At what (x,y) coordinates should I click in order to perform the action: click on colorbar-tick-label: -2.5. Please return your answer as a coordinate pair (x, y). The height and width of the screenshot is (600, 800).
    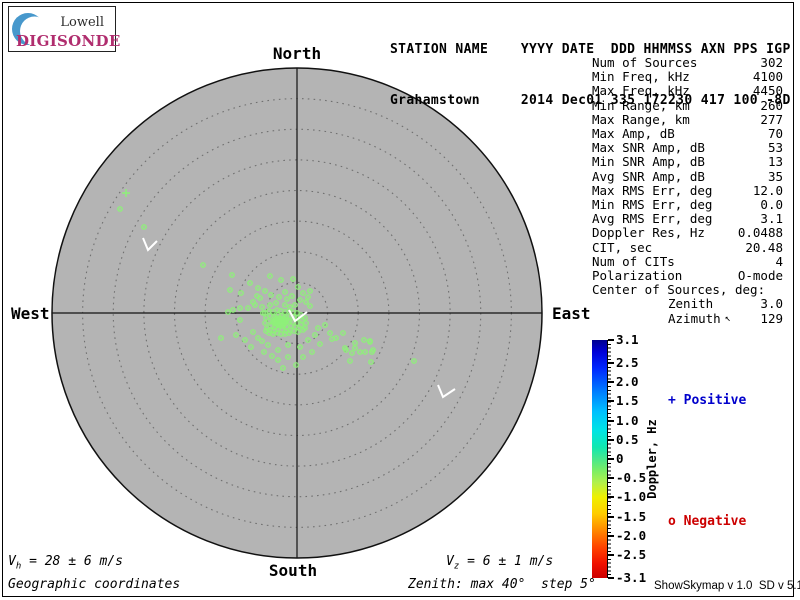
    Looking at the image, I should click on (631, 554).